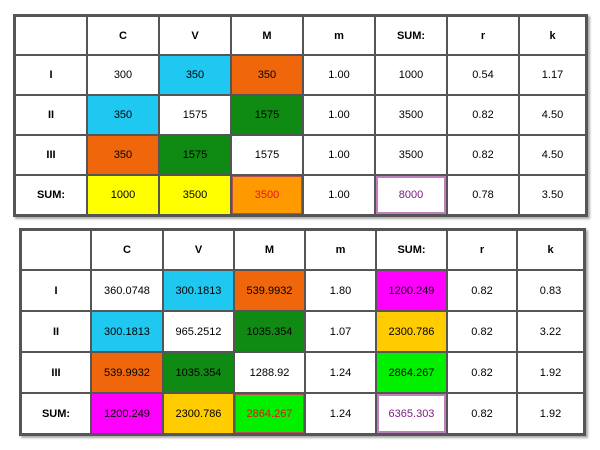 The image size is (600, 450). What do you see at coordinates (198, 331) in the screenshot?
I see `cell: 965.2512` at bounding box center [198, 331].